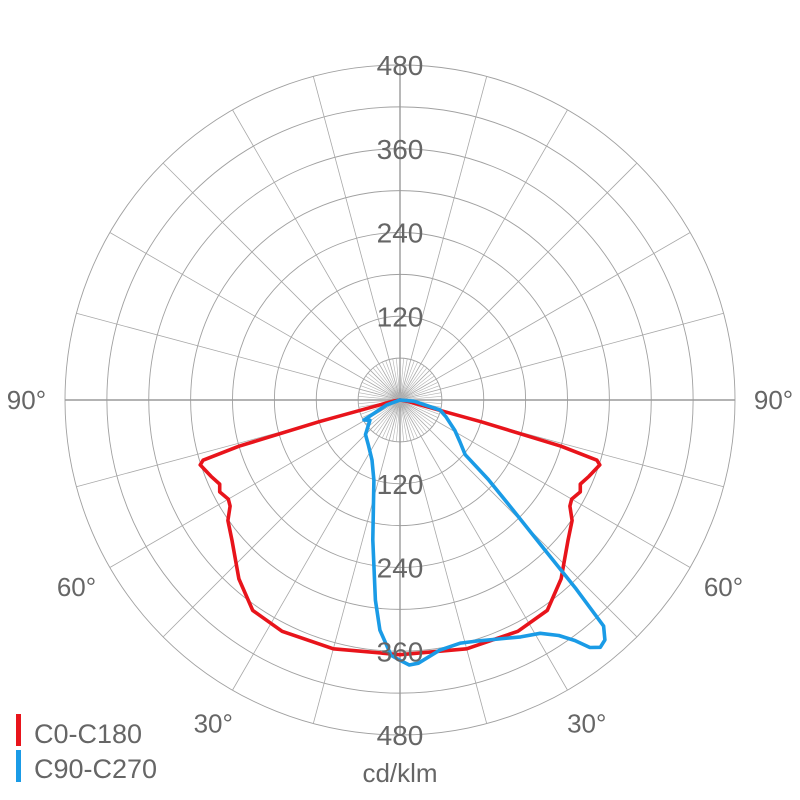 This screenshot has height=800, width=800. I want to click on legend-swatch-c0-c180, so click(18, 730).